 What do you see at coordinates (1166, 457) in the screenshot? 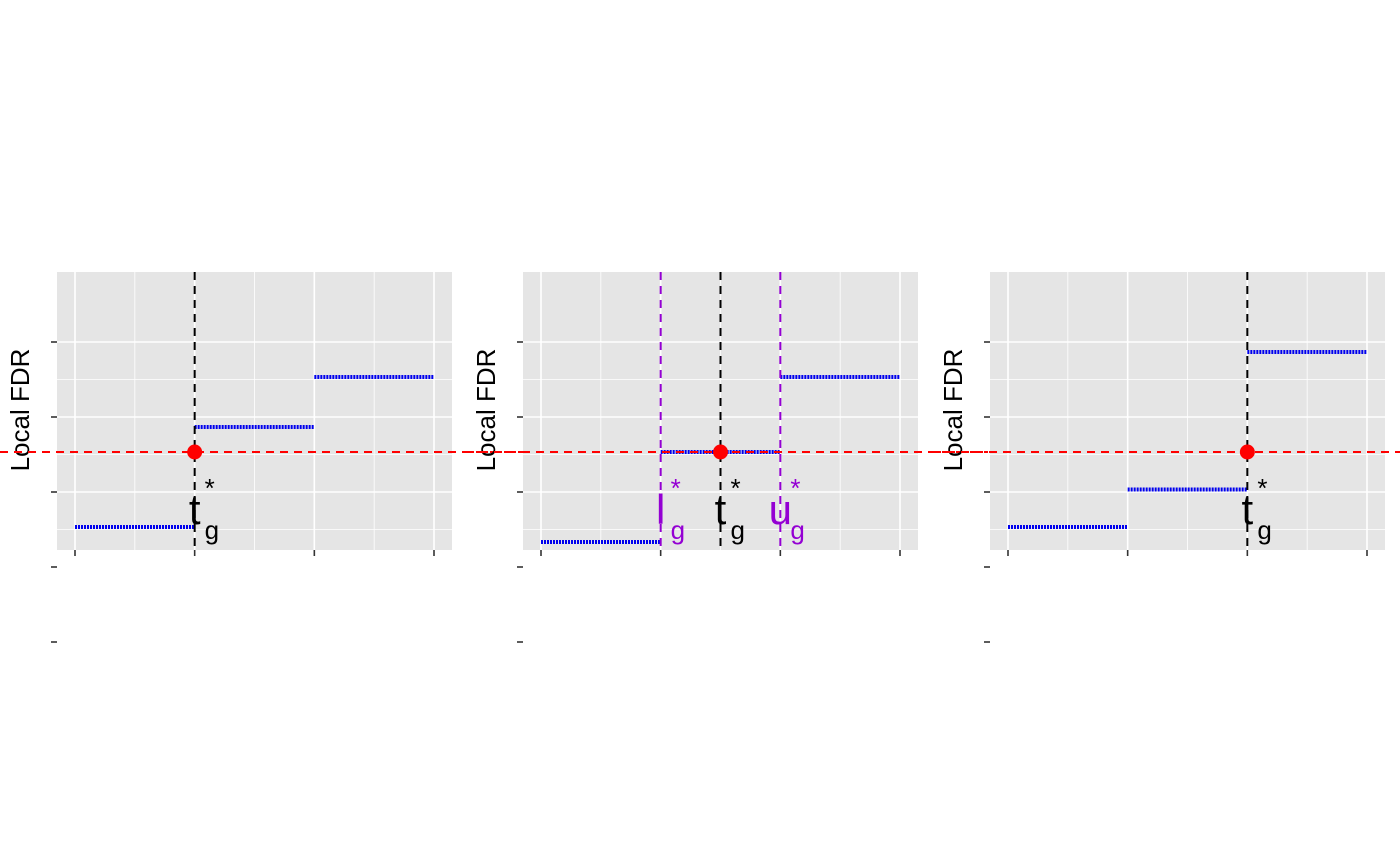
I see `panel-right: Local FDR t g *` at bounding box center [1166, 457].